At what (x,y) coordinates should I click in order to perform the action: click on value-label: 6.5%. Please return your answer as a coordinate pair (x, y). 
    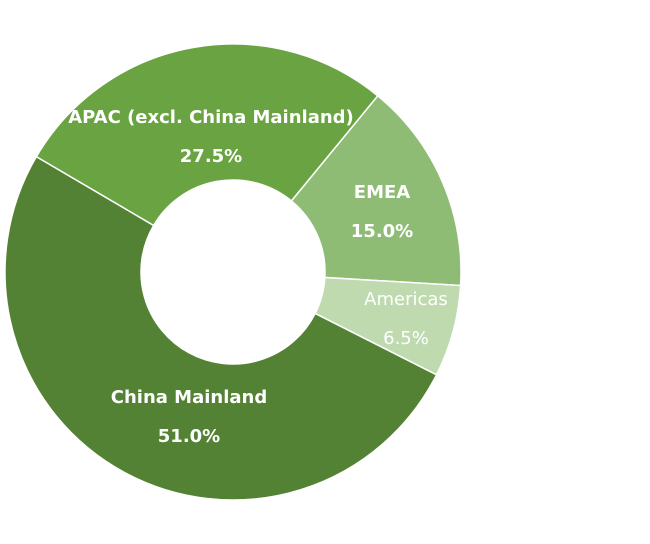
    Looking at the image, I should click on (406, 338).